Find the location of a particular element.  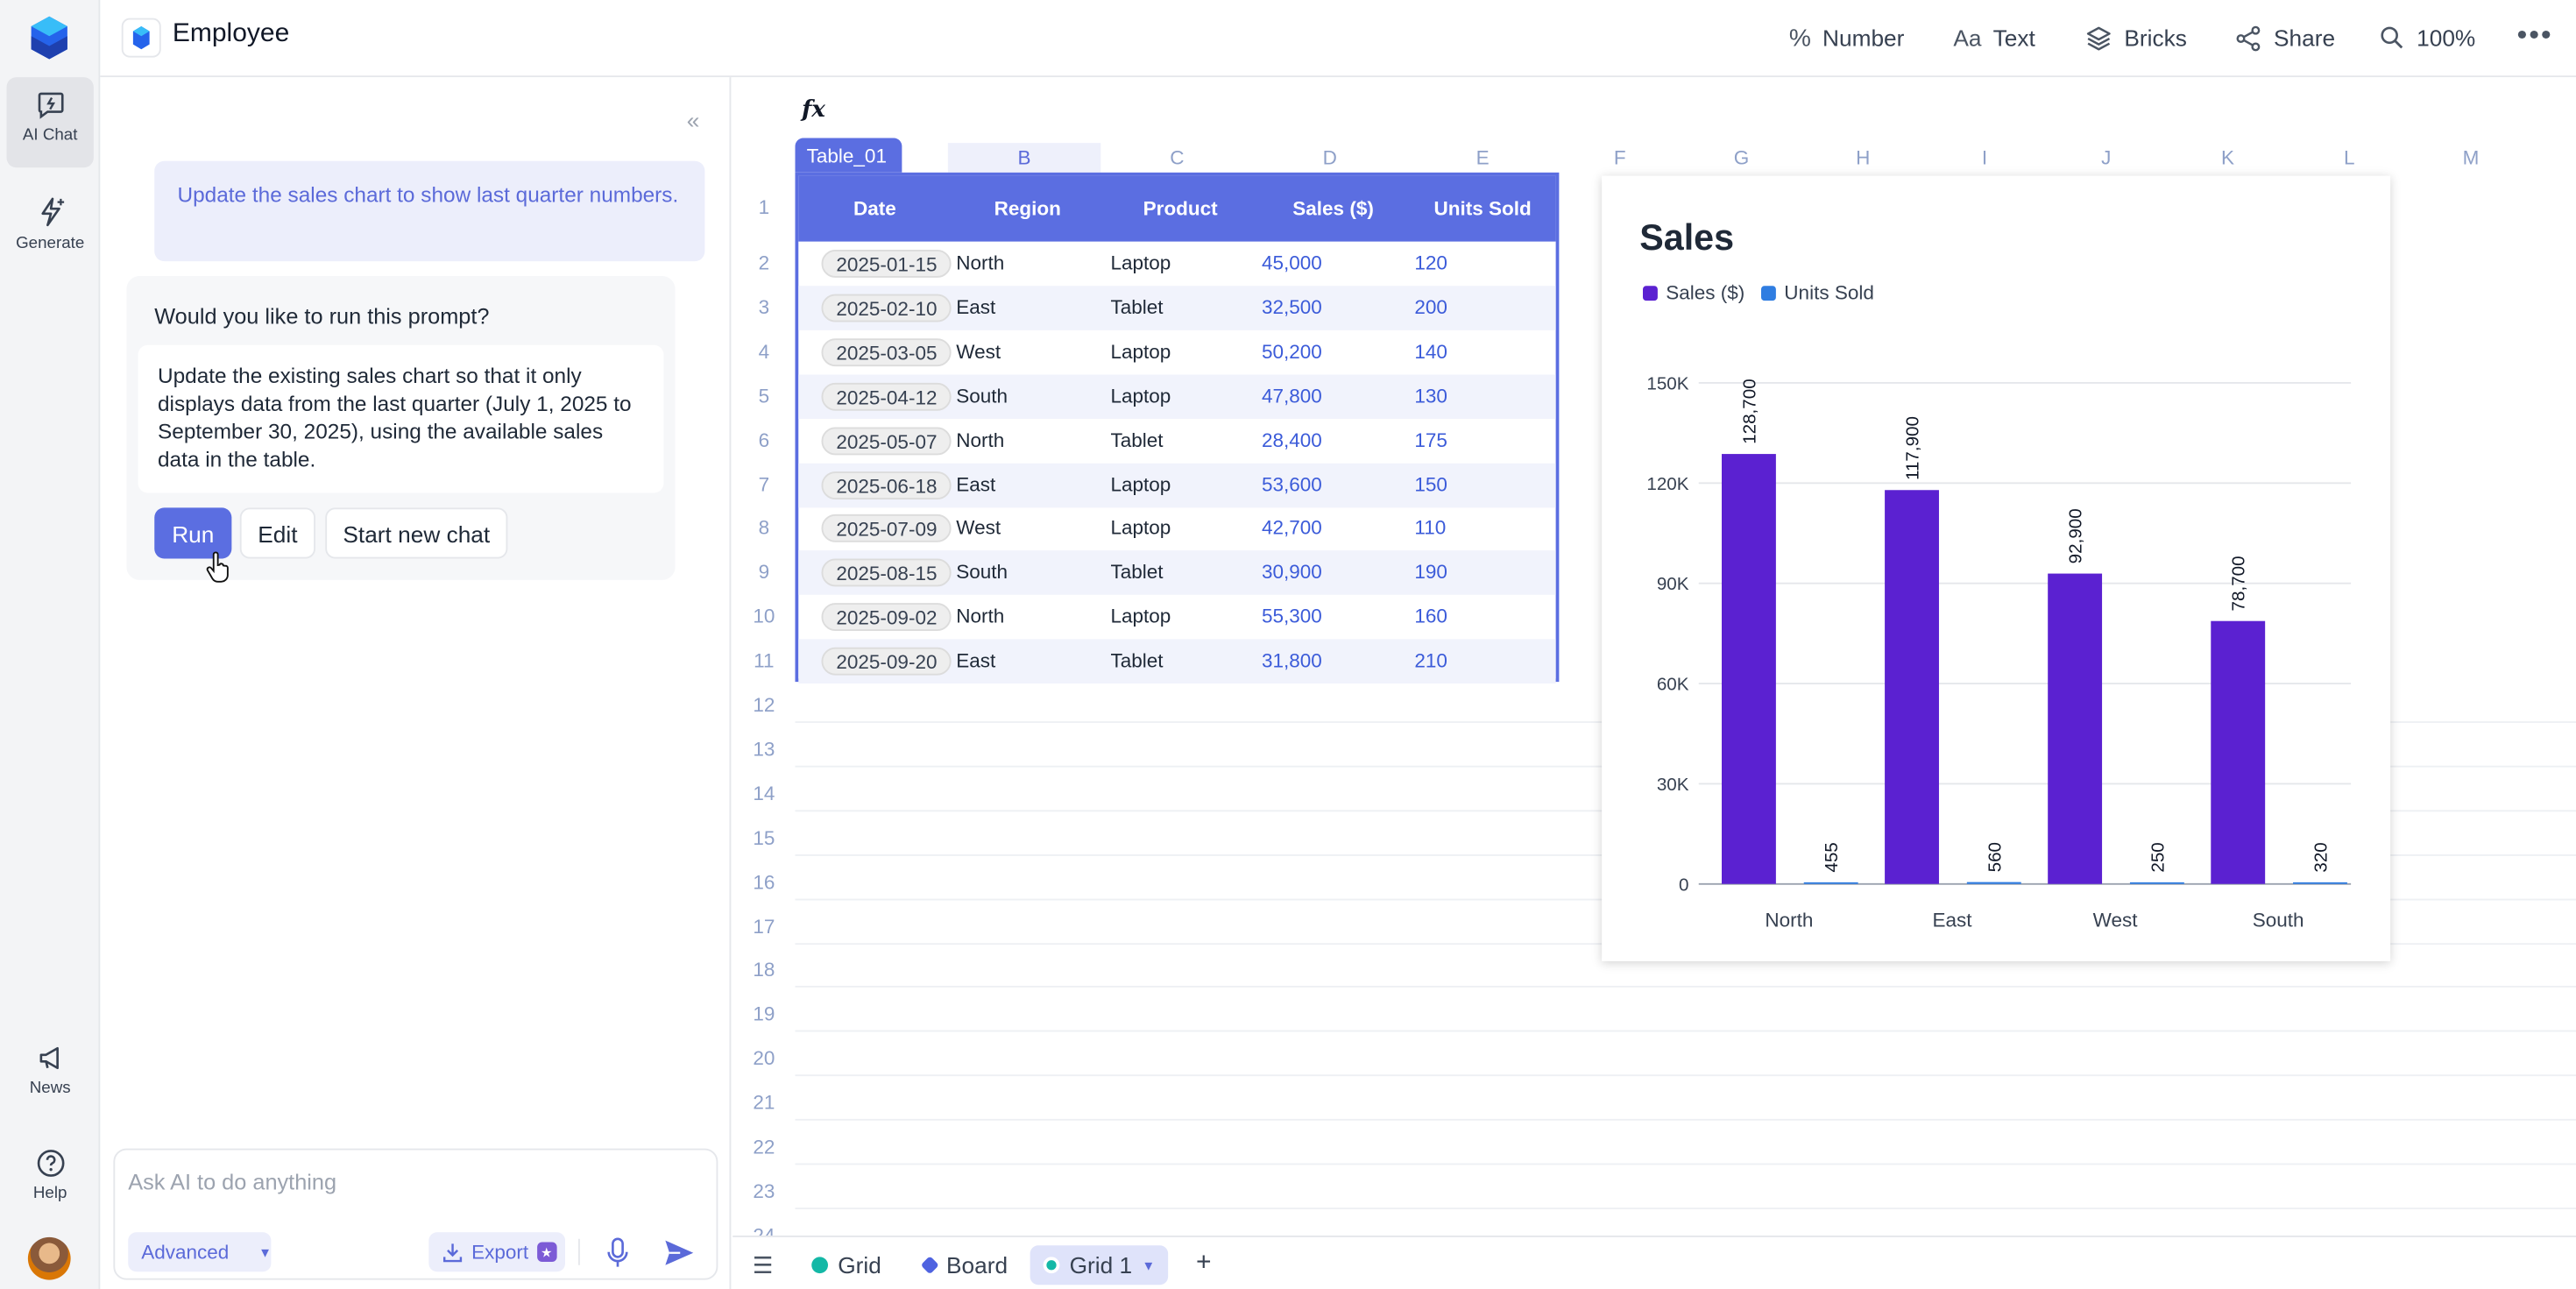

date-cell: 2025-06-18 is located at coordinates (886, 485).